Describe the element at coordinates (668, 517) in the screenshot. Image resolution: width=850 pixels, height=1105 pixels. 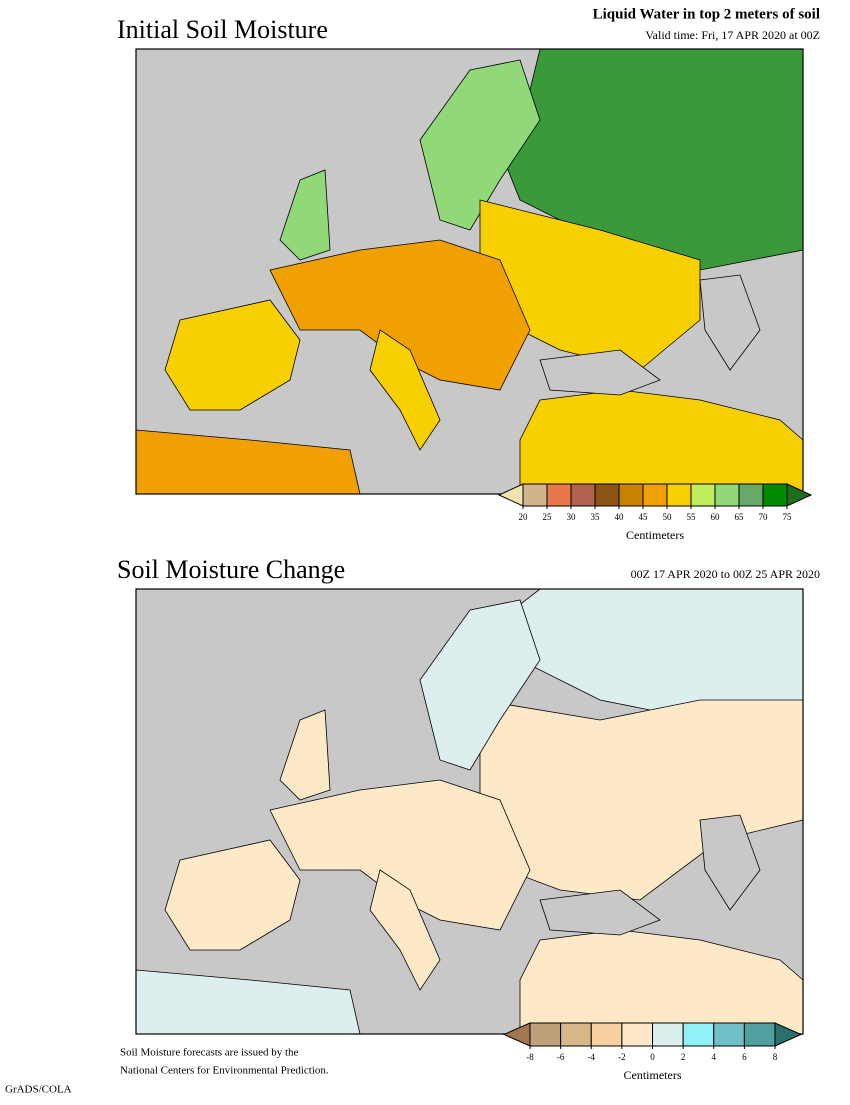
I see `colorbar-tick-label: 50` at that location.